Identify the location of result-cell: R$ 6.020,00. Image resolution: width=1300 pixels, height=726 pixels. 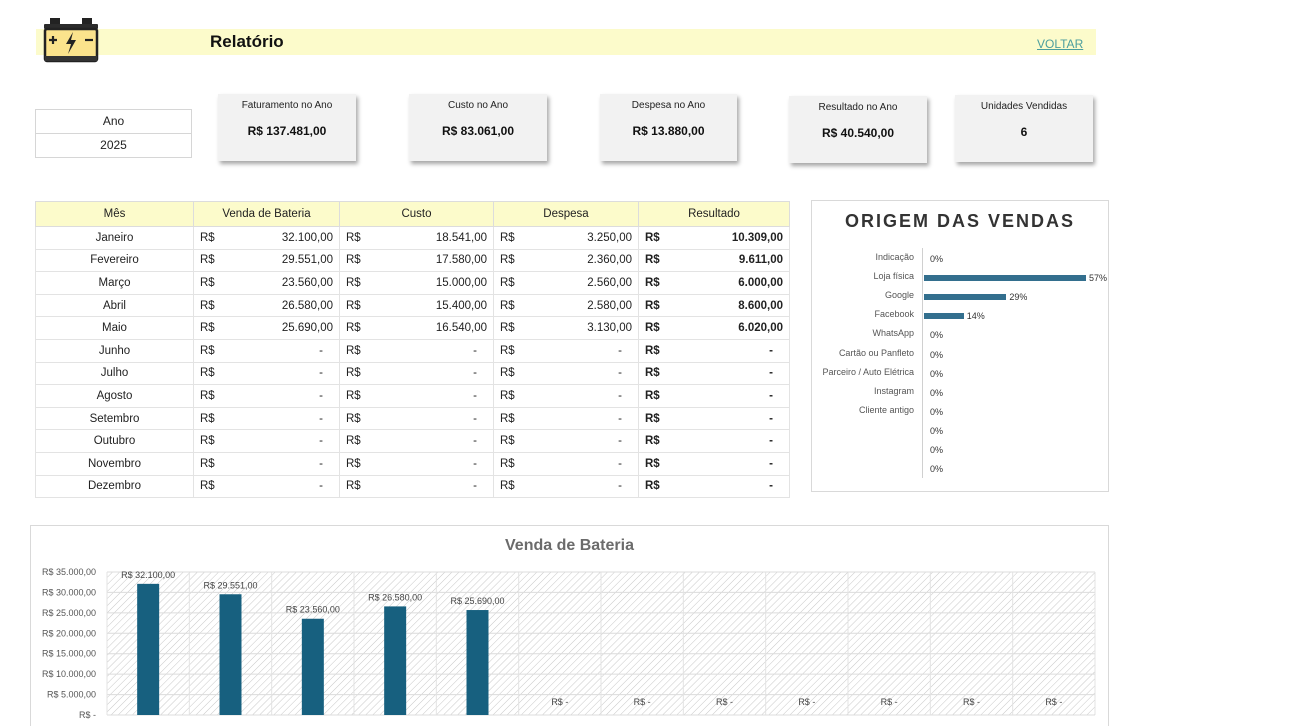
(714, 328).